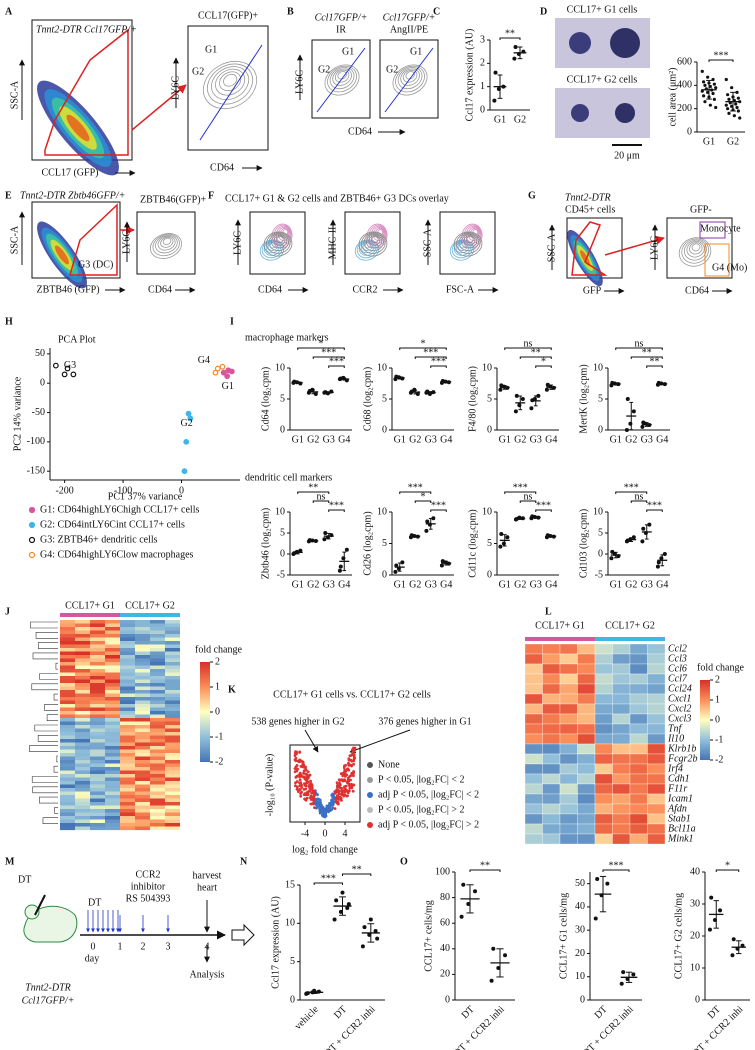 This screenshot has height=1050, width=755. What do you see at coordinates (7, 611) in the screenshot?
I see `panel-letter: J` at bounding box center [7, 611].